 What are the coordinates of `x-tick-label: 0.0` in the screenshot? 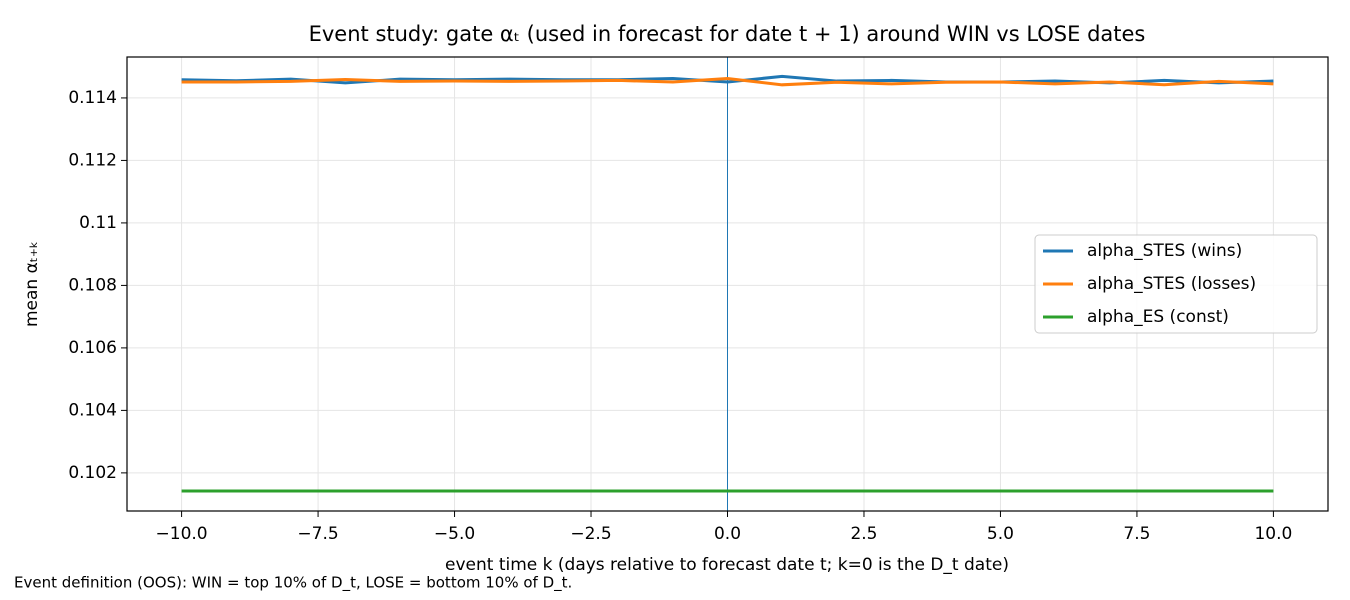 It's located at (727, 534).